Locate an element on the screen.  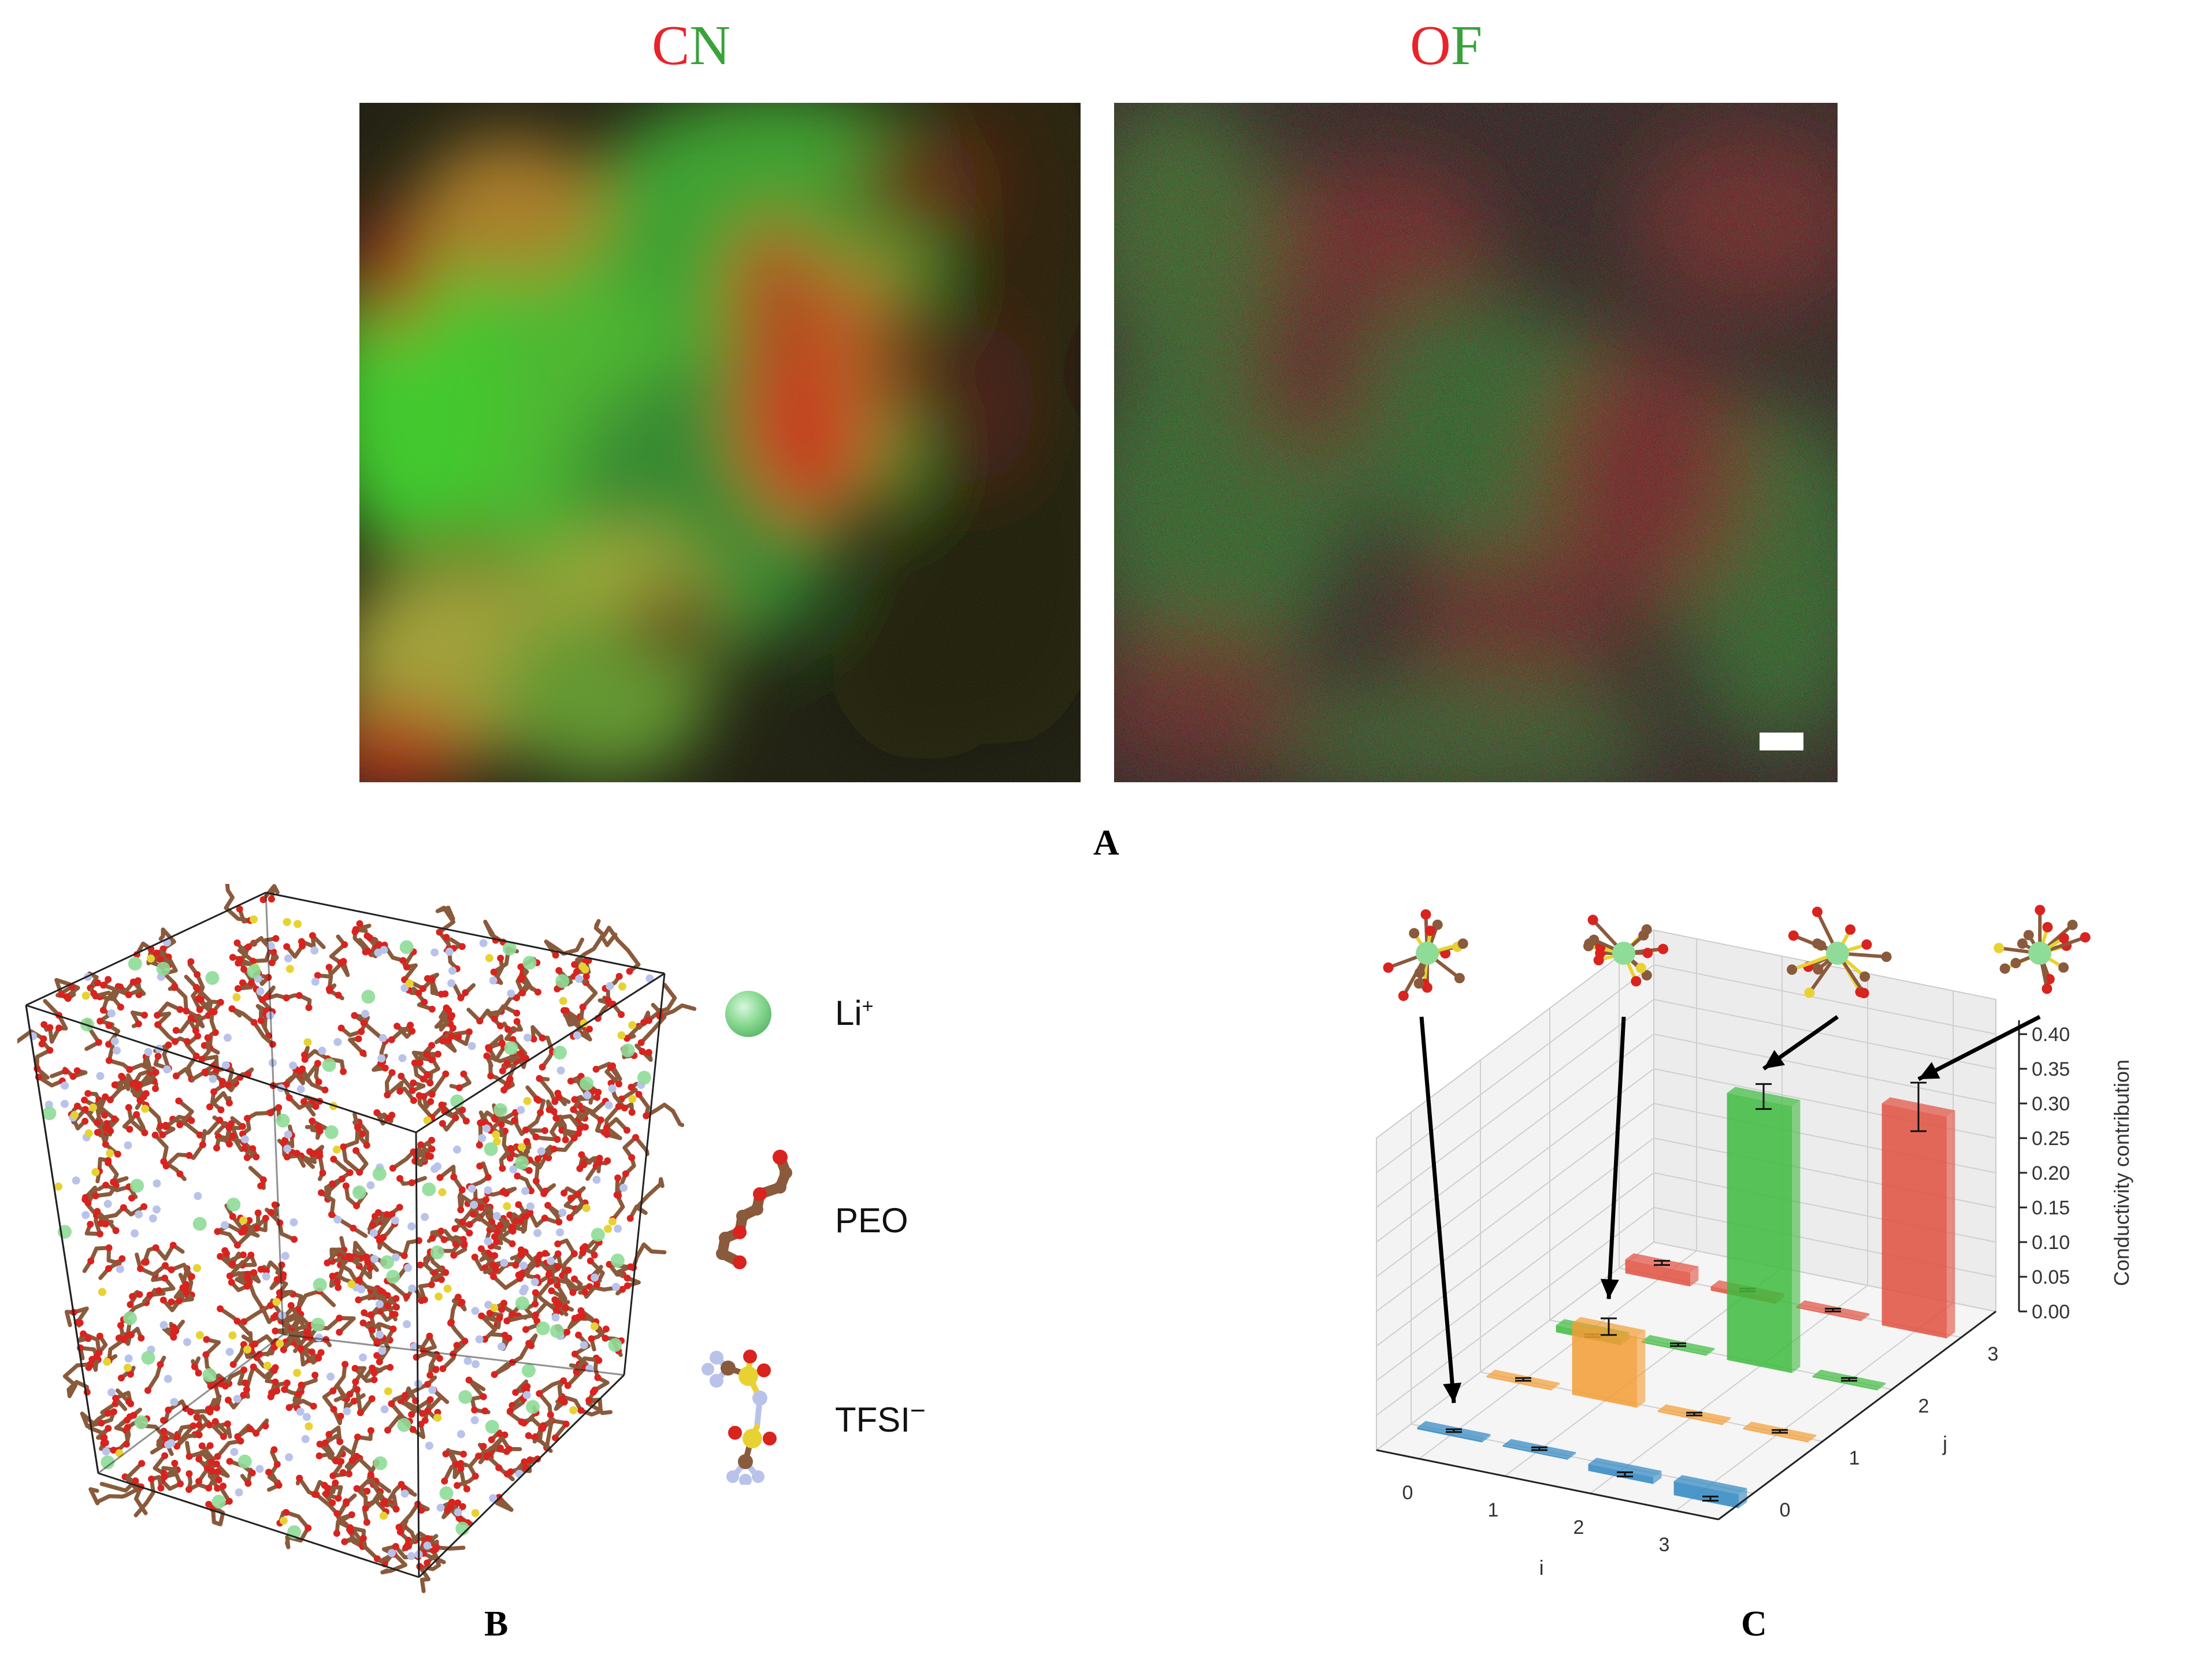
error-bar-i1-j0 is located at coordinates (1539, 1448).